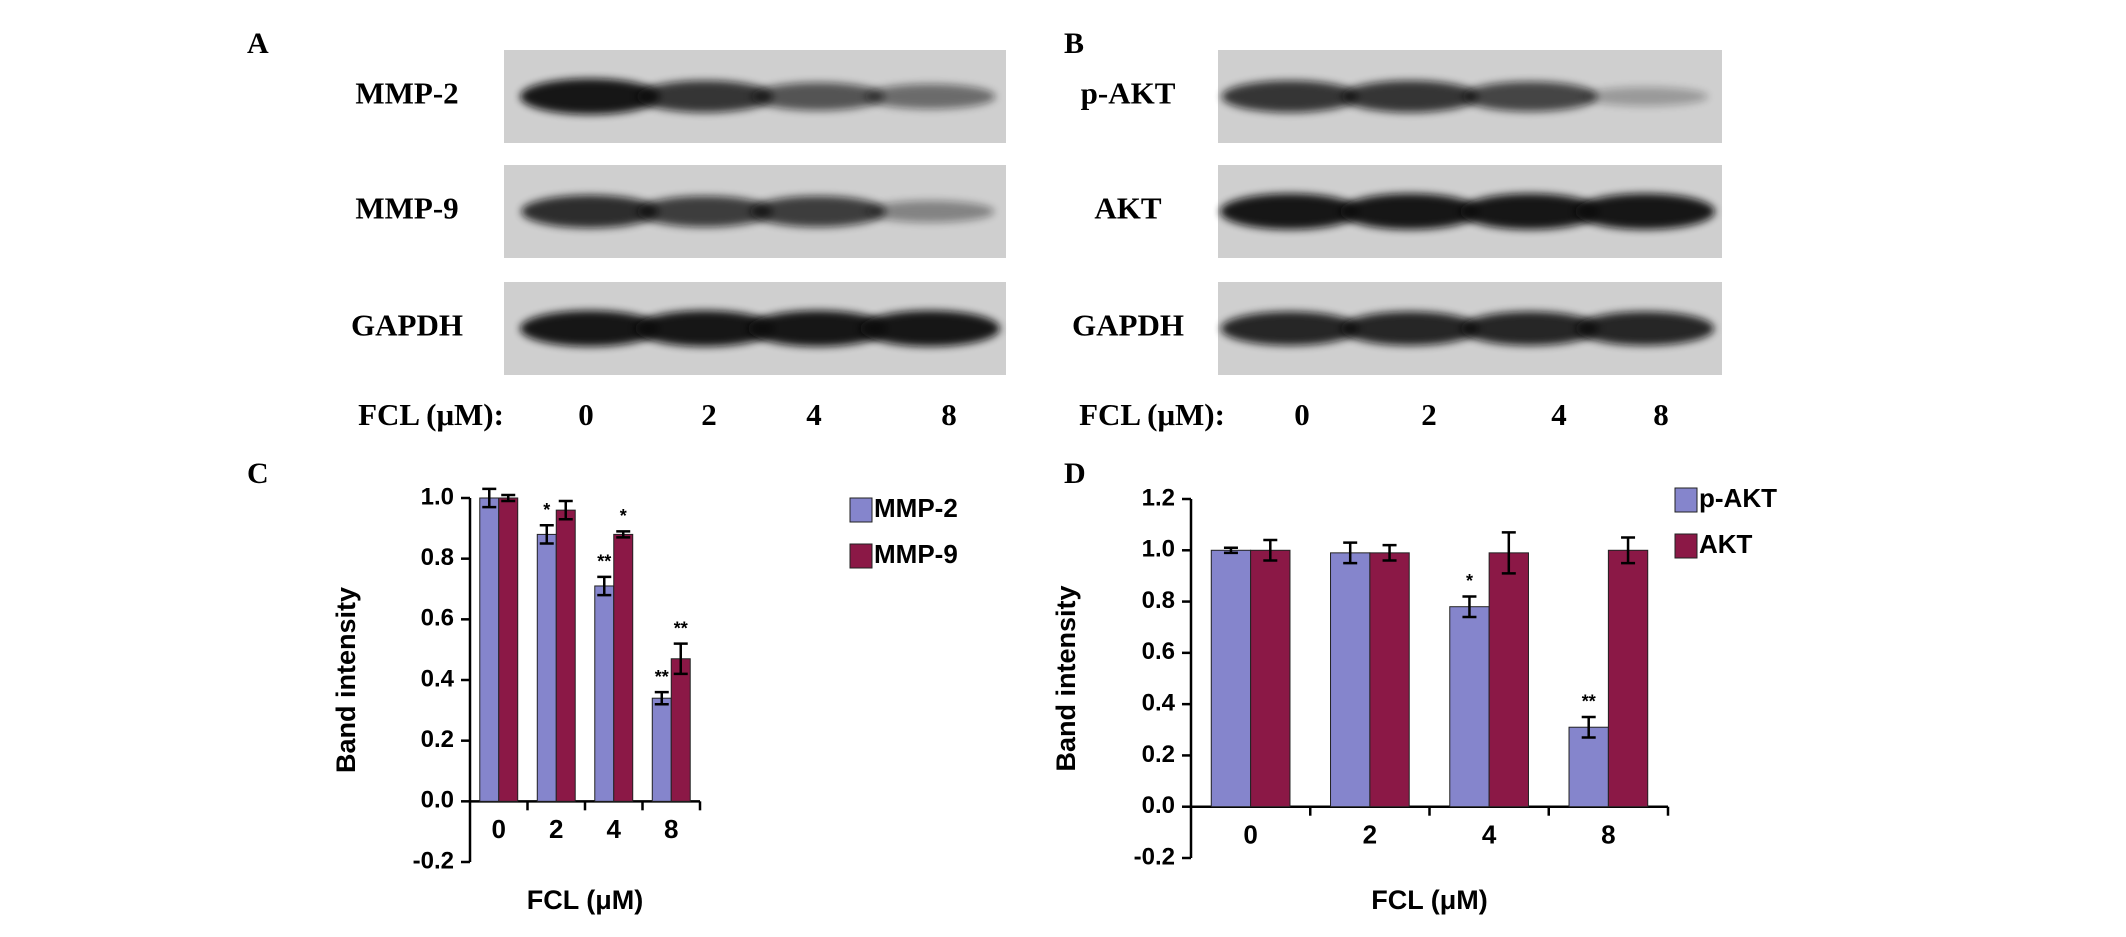  Describe the element at coordinates (1158, 600) in the screenshot. I see `y-tick-label: 0.8` at that location.